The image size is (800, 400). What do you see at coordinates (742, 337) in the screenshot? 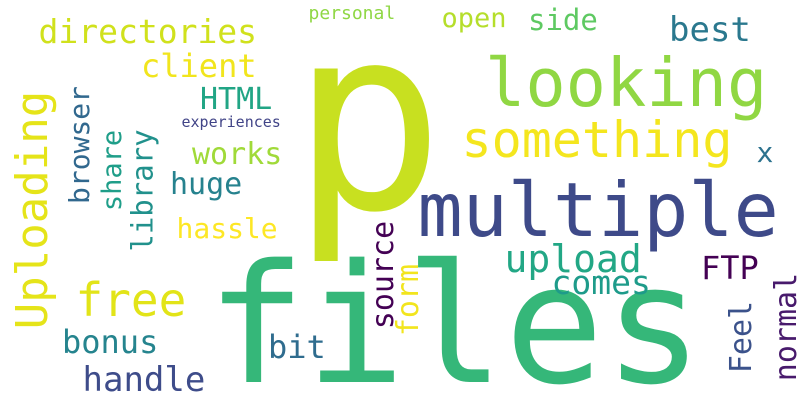
I see `word-feel: Feel` at bounding box center [742, 337].